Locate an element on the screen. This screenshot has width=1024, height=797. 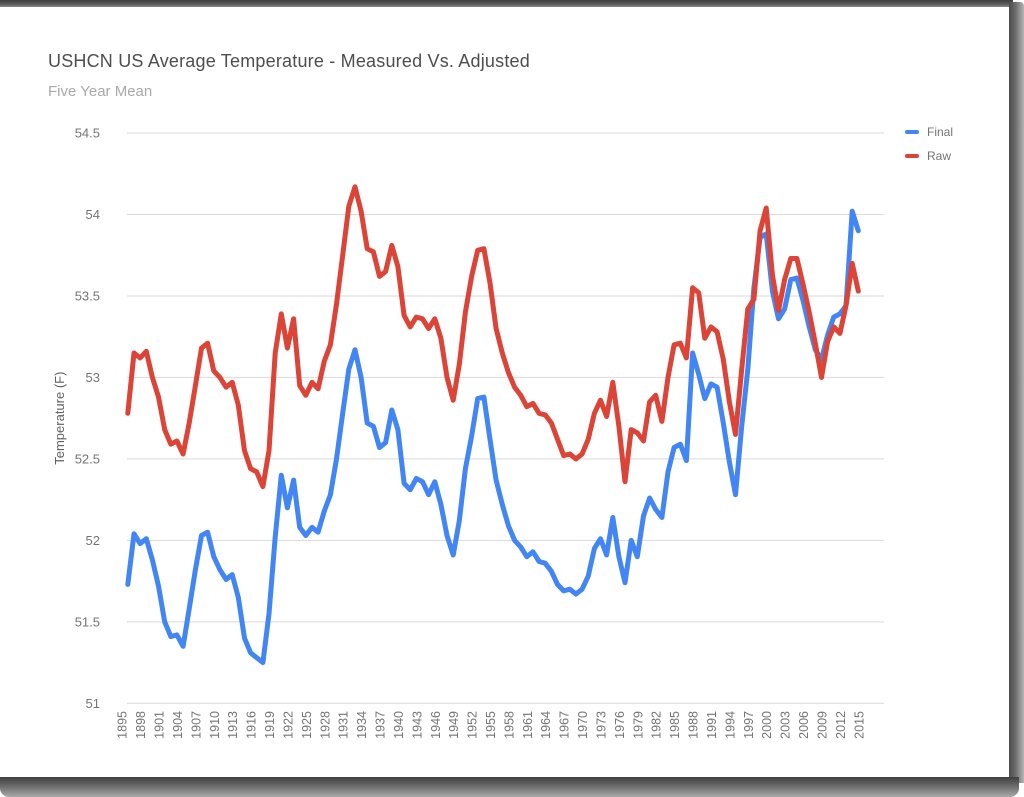
x-tick-label: 1973 is located at coordinates (601, 725).